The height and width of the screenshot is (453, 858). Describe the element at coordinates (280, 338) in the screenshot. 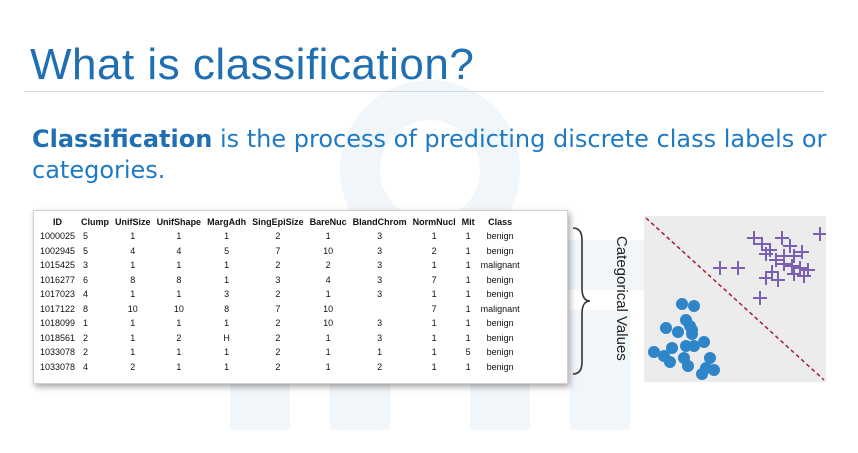

I see `table-row: 1018561 2 1 2 H 2 1 3 1 1 benign` at that location.